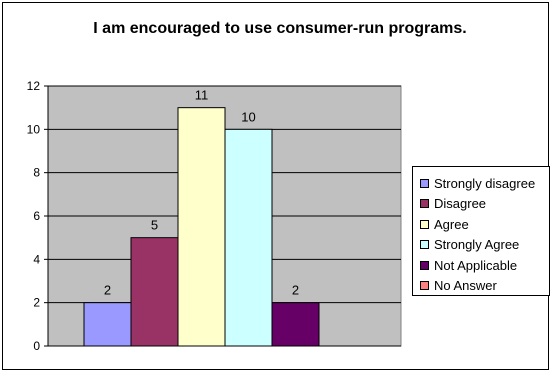 The width and height of the screenshot is (551, 372). I want to click on data-label-0: 2, so click(107, 290).